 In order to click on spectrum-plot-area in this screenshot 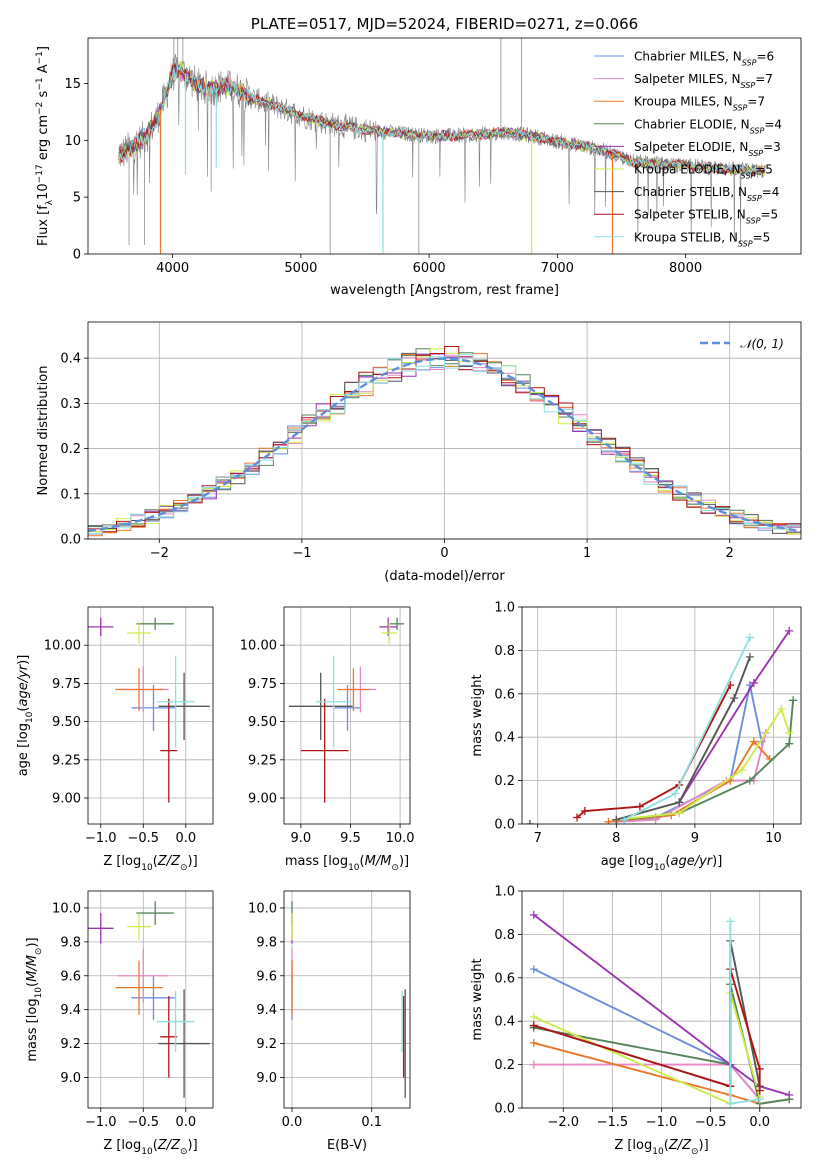, I will do `click(442, 146)`.